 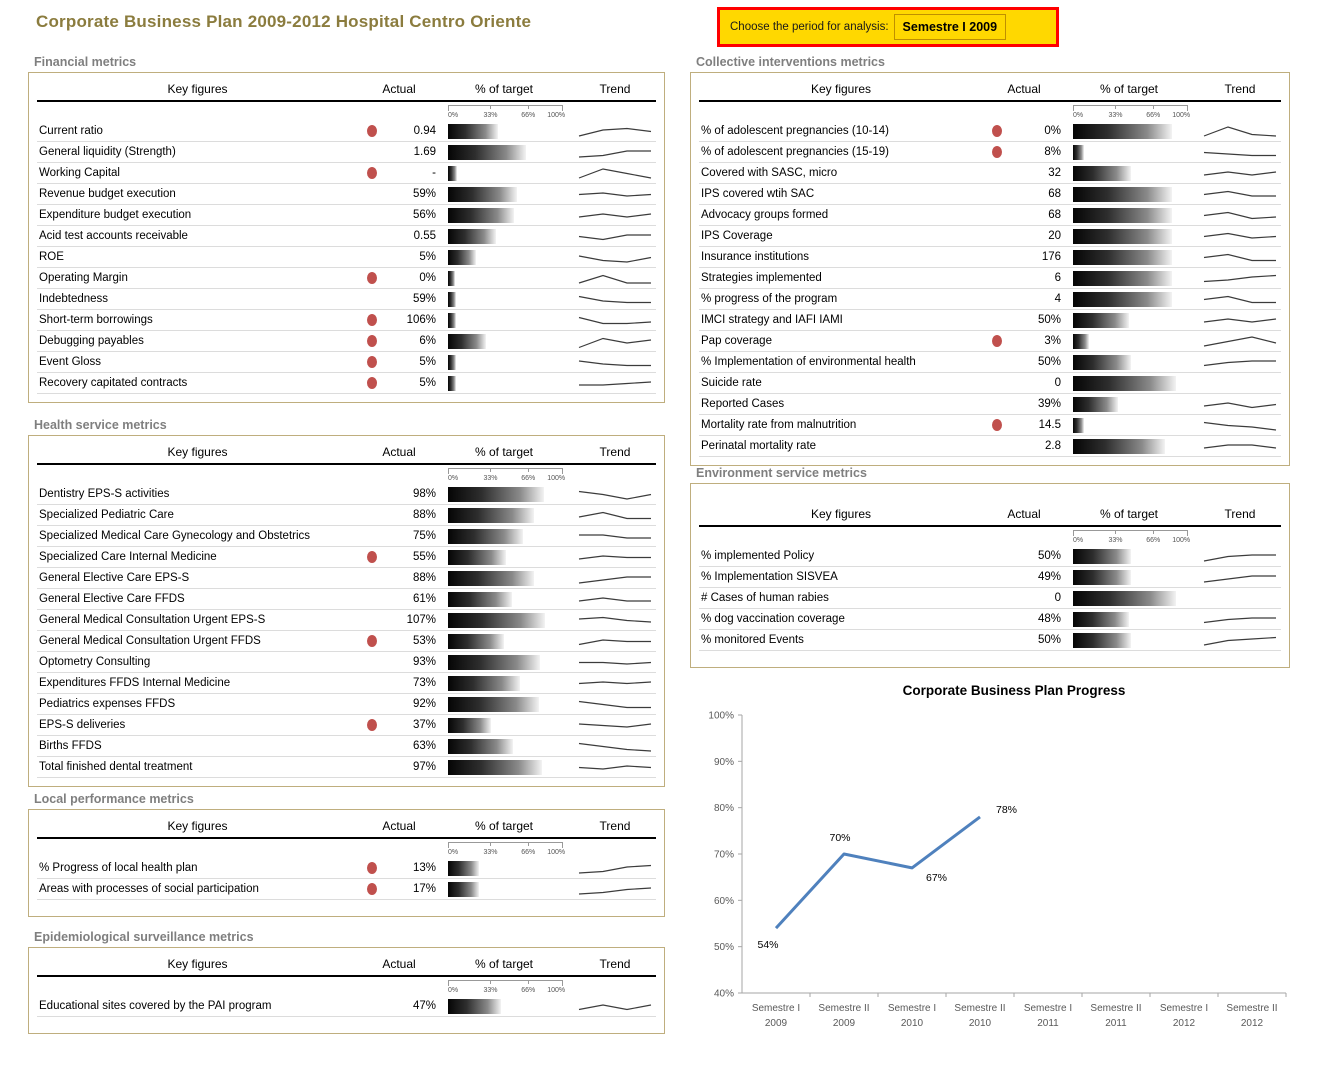 What do you see at coordinates (950, 27) in the screenshot?
I see `period-select: Semestre I 2009` at bounding box center [950, 27].